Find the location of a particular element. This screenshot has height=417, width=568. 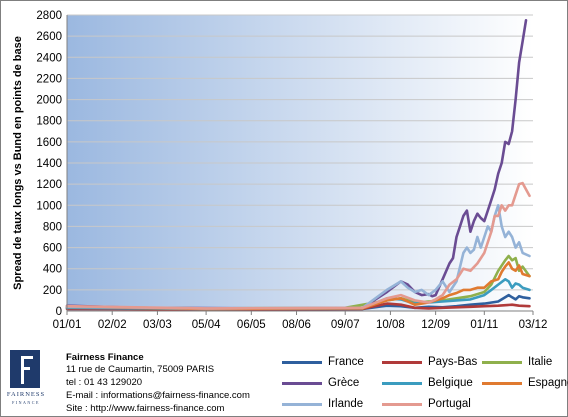

legend-label: France is located at coordinates (346, 362).